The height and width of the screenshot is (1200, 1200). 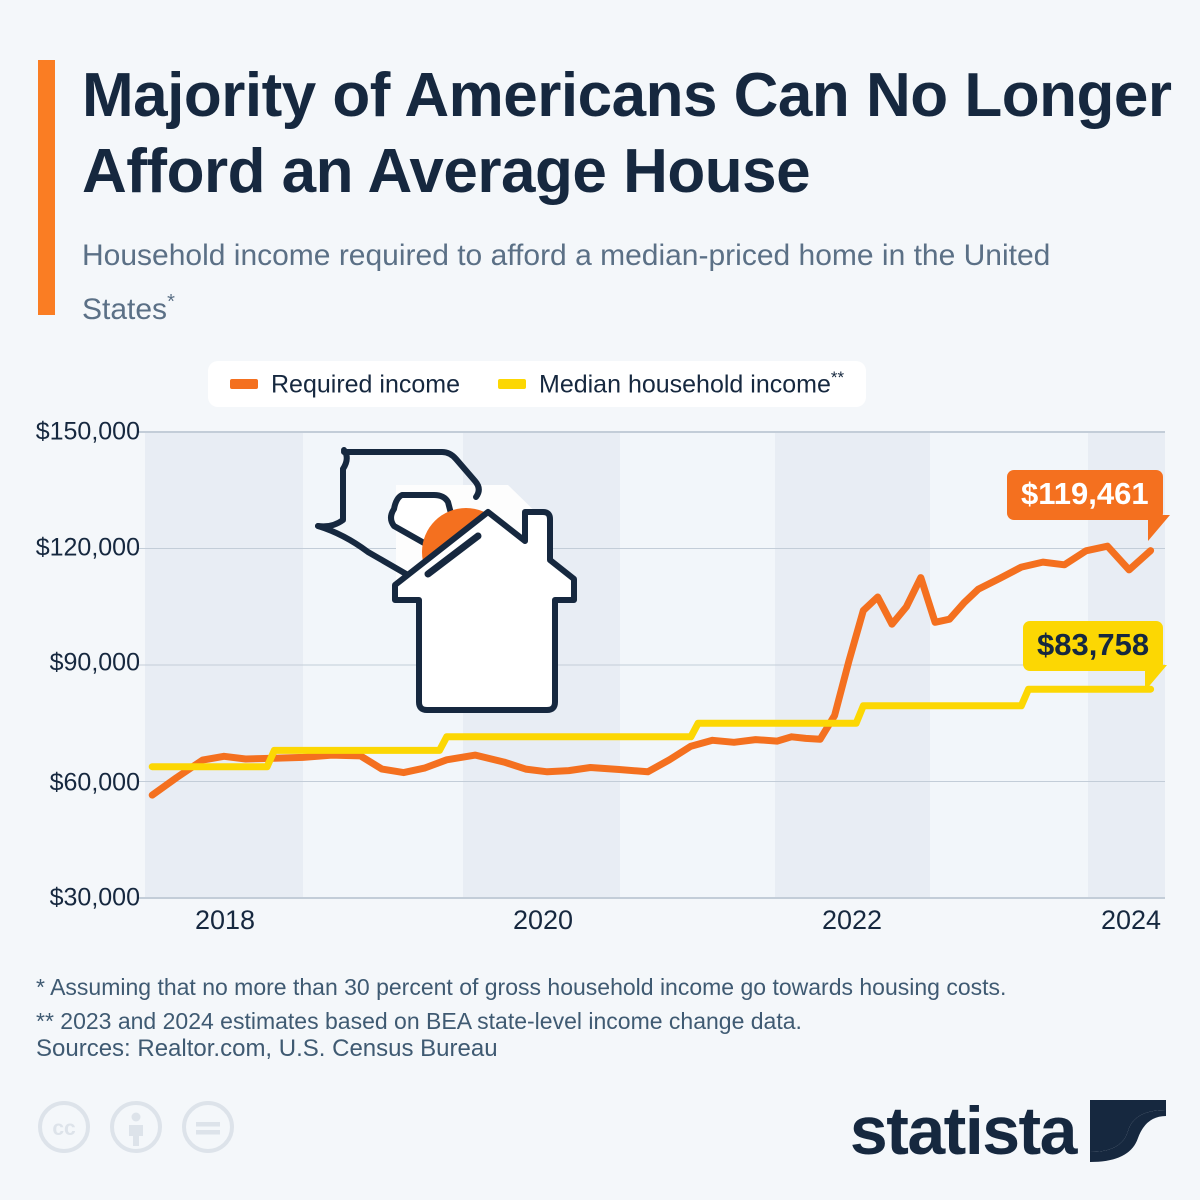 What do you see at coordinates (46, 187) in the screenshot?
I see `accent-bar` at bounding box center [46, 187].